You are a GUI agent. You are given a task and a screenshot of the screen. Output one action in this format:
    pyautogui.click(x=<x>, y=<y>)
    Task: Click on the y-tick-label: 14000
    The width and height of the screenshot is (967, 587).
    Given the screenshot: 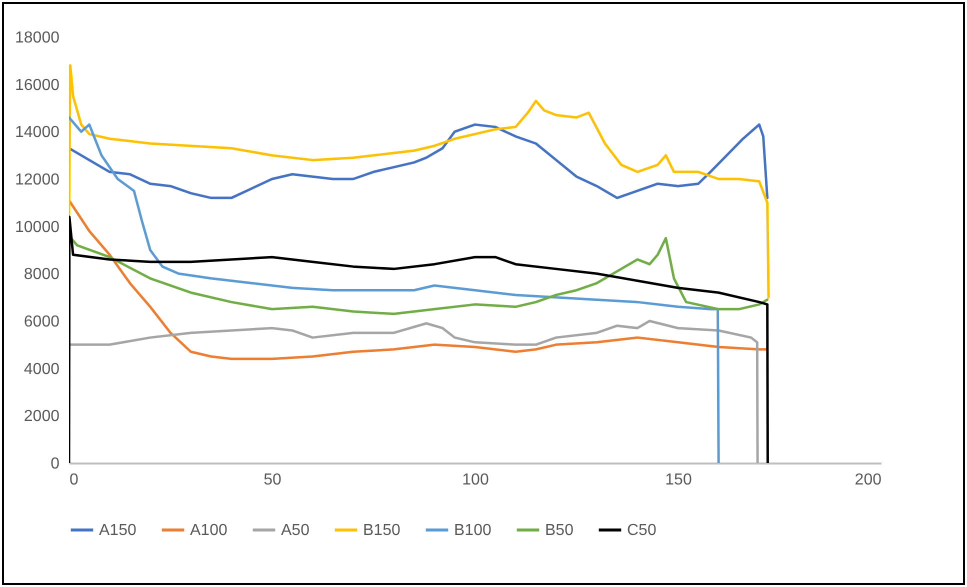 What is the action you would take?
    pyautogui.click(x=37, y=133)
    